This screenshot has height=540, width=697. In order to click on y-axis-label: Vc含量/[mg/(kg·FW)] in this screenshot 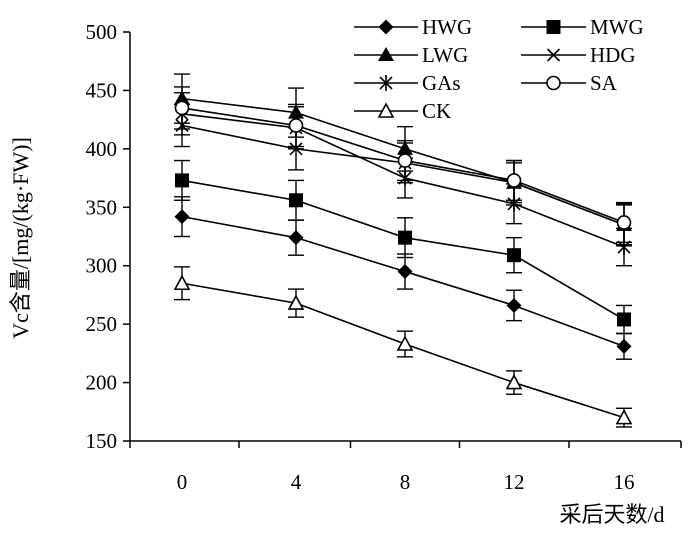, I will do `click(20, 238)`.